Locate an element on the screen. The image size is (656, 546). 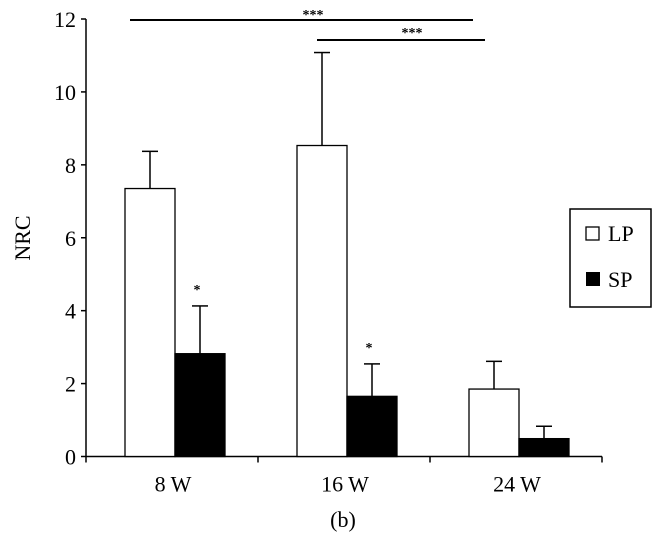
y-axis: 0 2 4 6 8 10 12 is located at coordinates (70, 238).